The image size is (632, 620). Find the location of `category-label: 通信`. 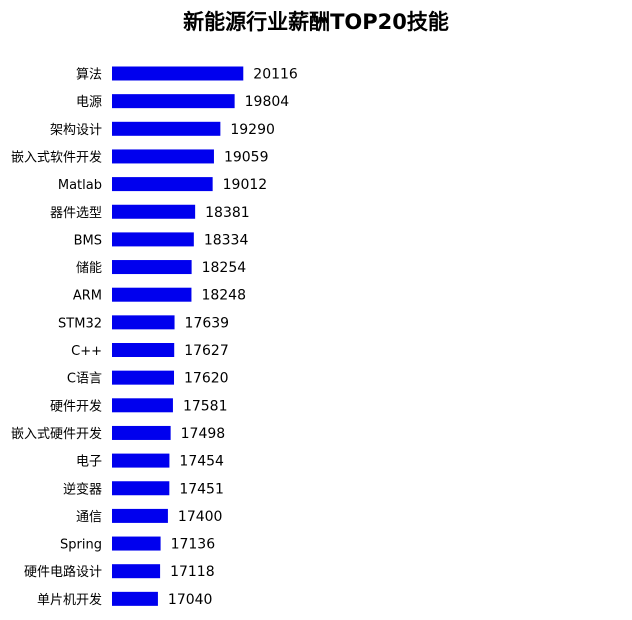

category-label: 通信 is located at coordinates (89, 517).